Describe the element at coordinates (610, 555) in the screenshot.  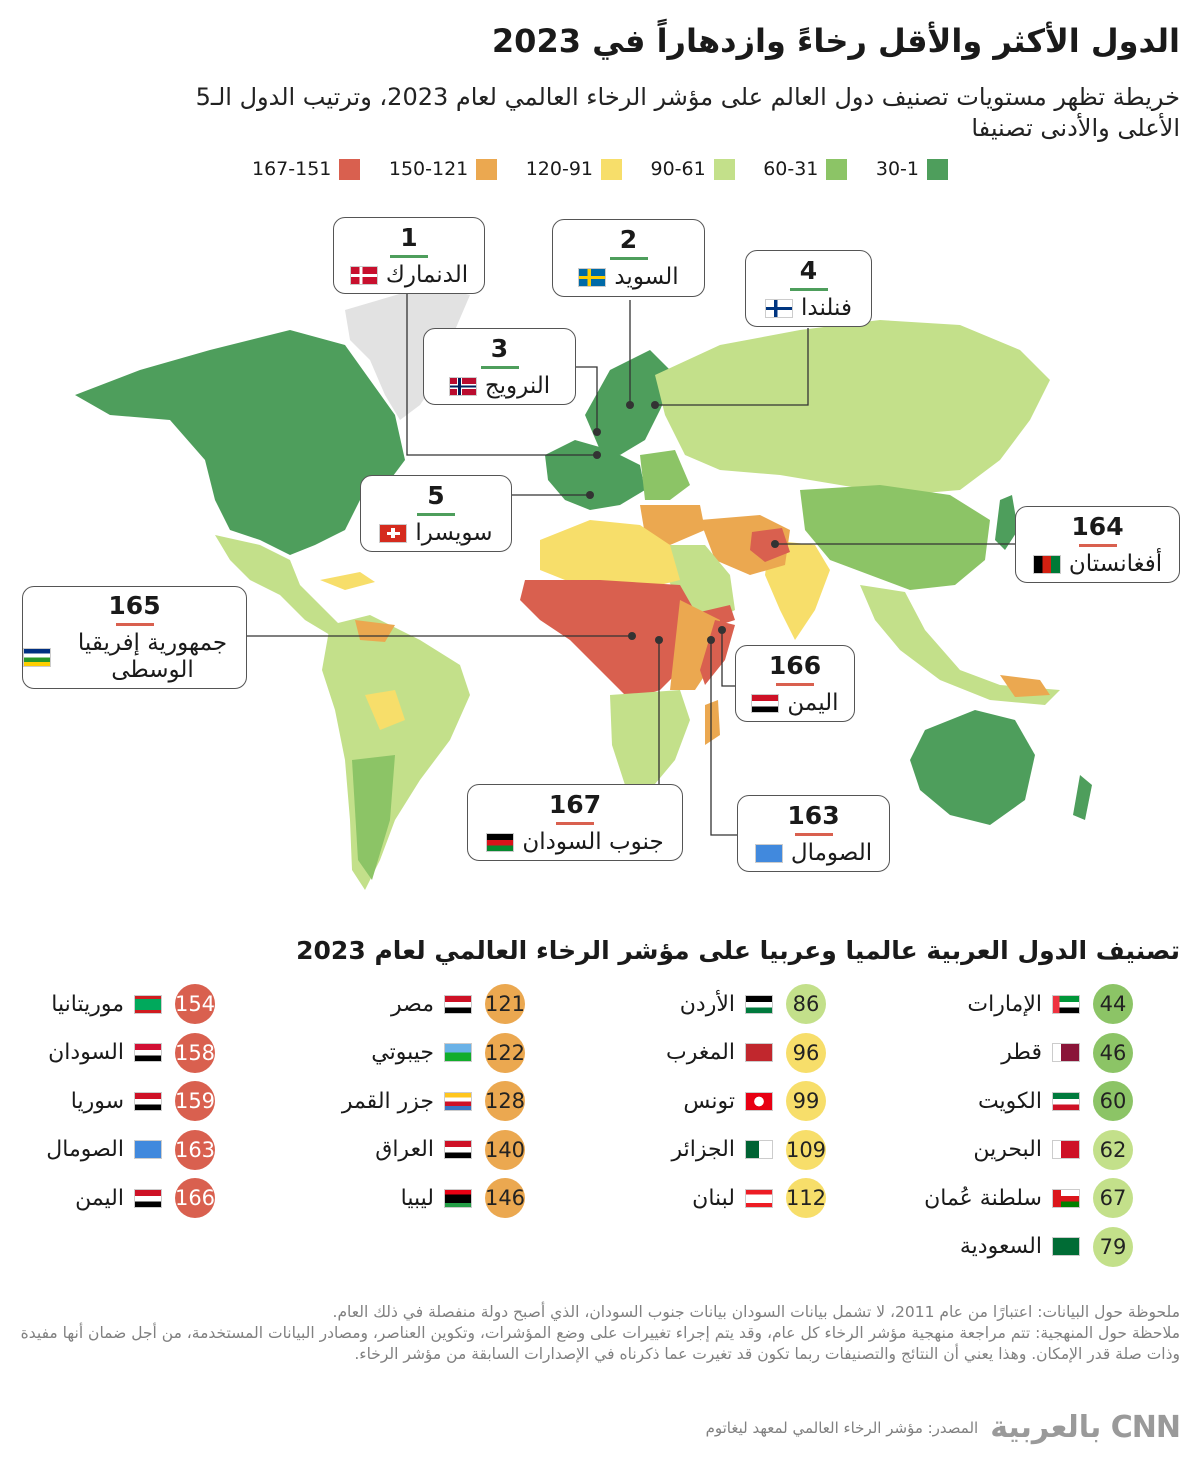
I see `north-africa` at that location.